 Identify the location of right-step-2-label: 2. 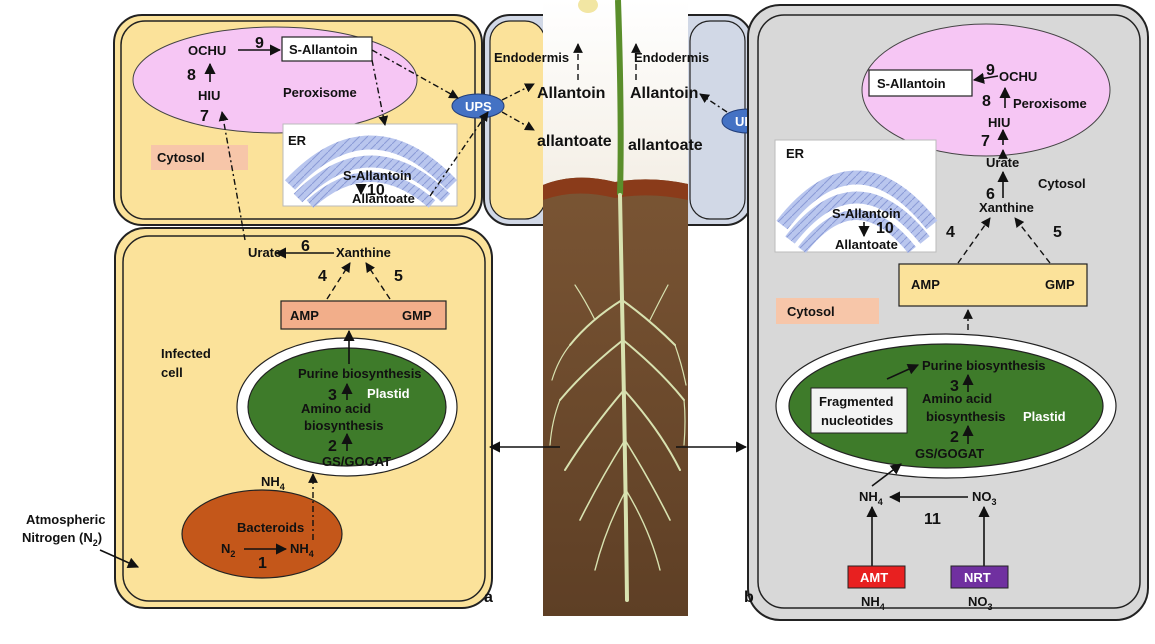
(954, 437).